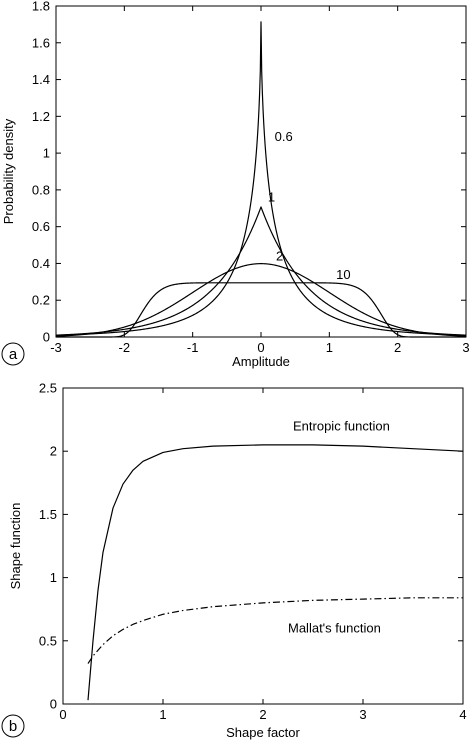 This screenshot has height=744, width=474. What do you see at coordinates (284, 136) in the screenshot?
I see `panel-a-series-label-0: 0.6` at bounding box center [284, 136].